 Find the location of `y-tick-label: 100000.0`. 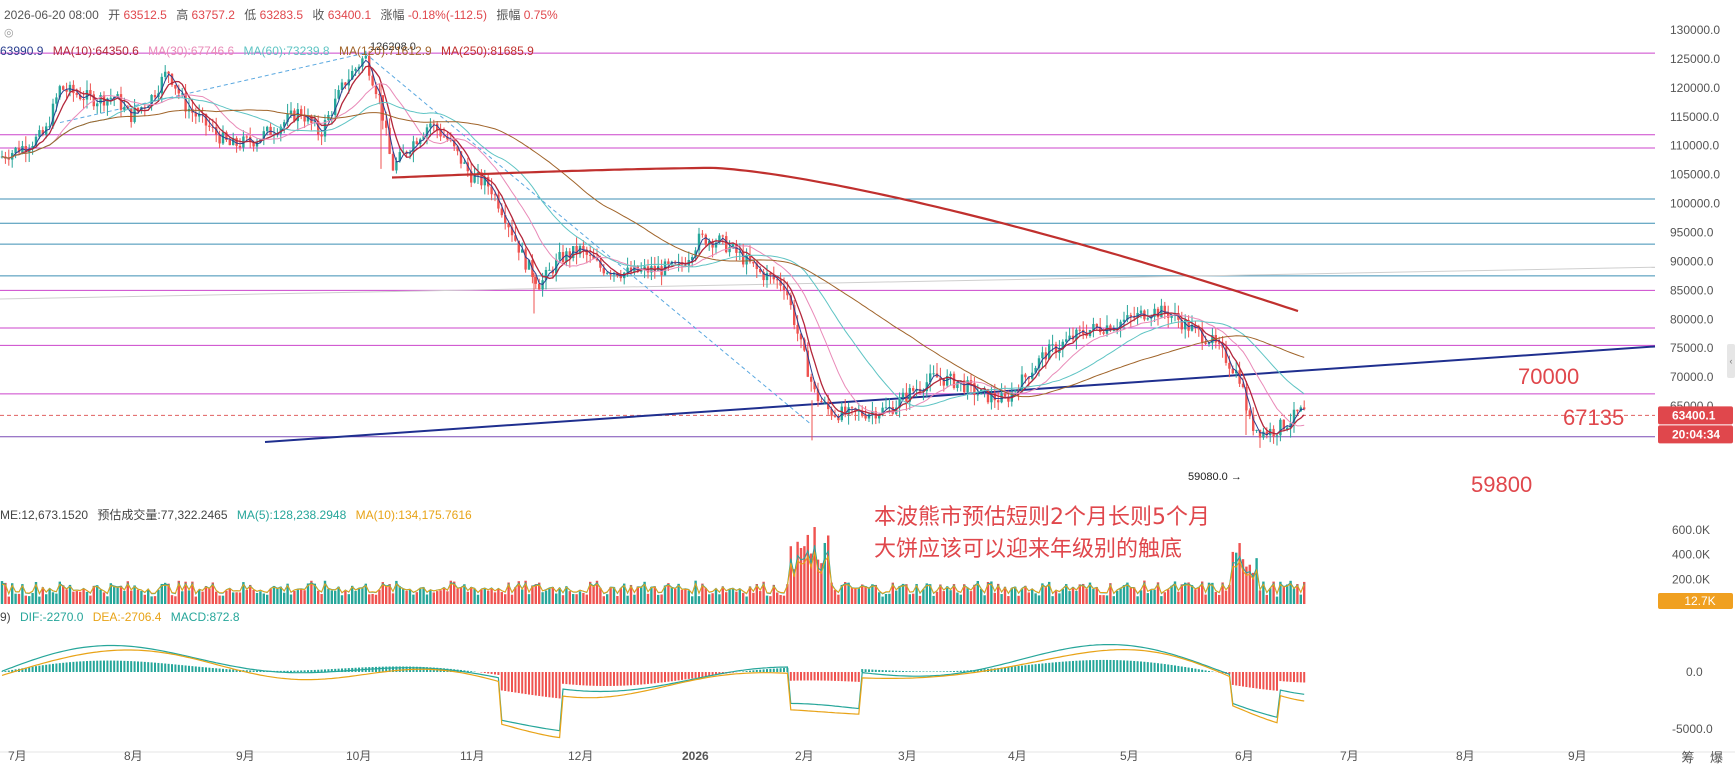

y-tick-label: 100000.0 is located at coordinates (1695, 204).